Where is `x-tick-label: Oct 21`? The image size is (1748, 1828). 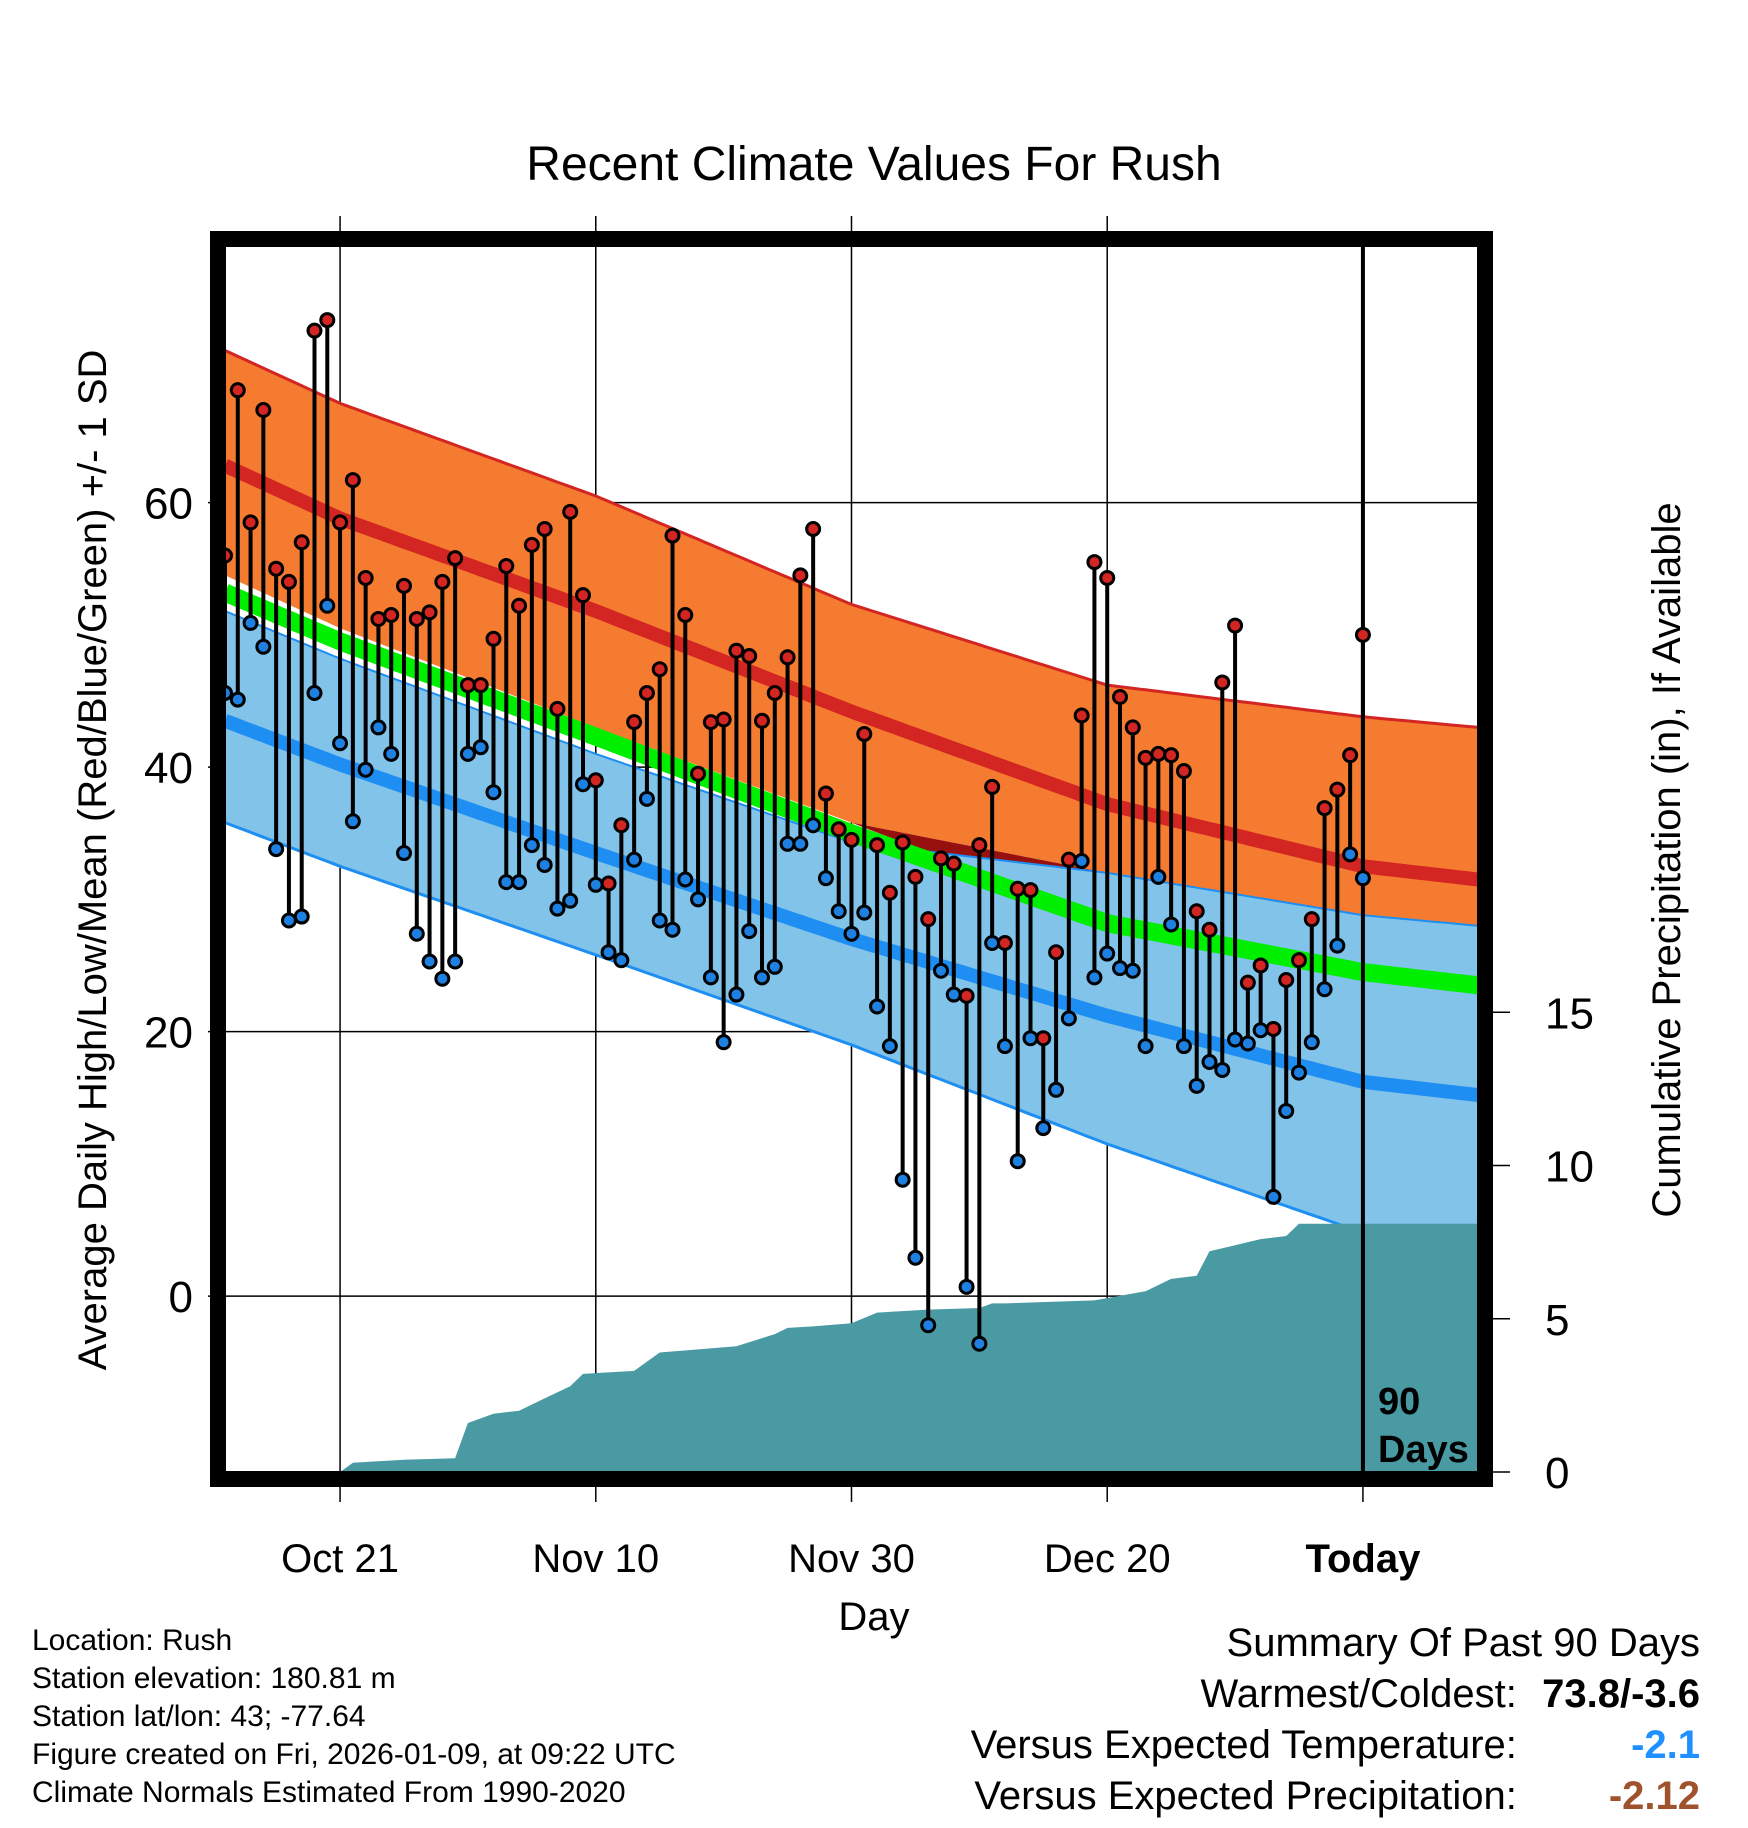 x-tick-label: Oct 21 is located at coordinates (340, 1559).